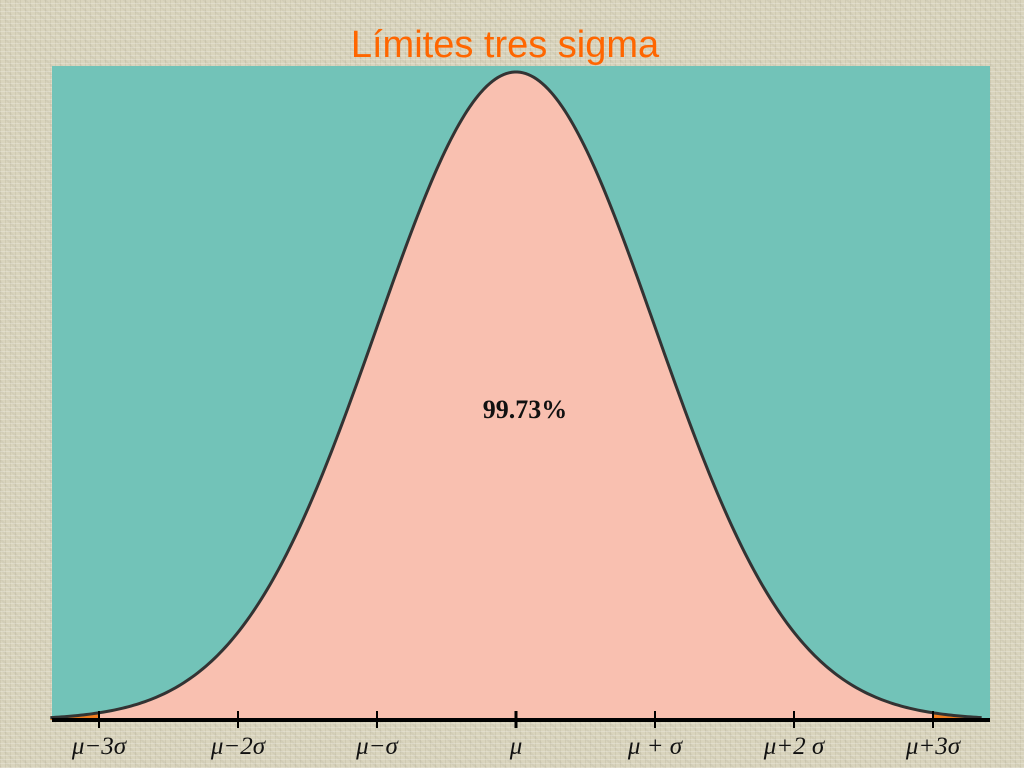 This screenshot has width=1024, height=768. I want to click on tick-label: μ, so click(516, 746).